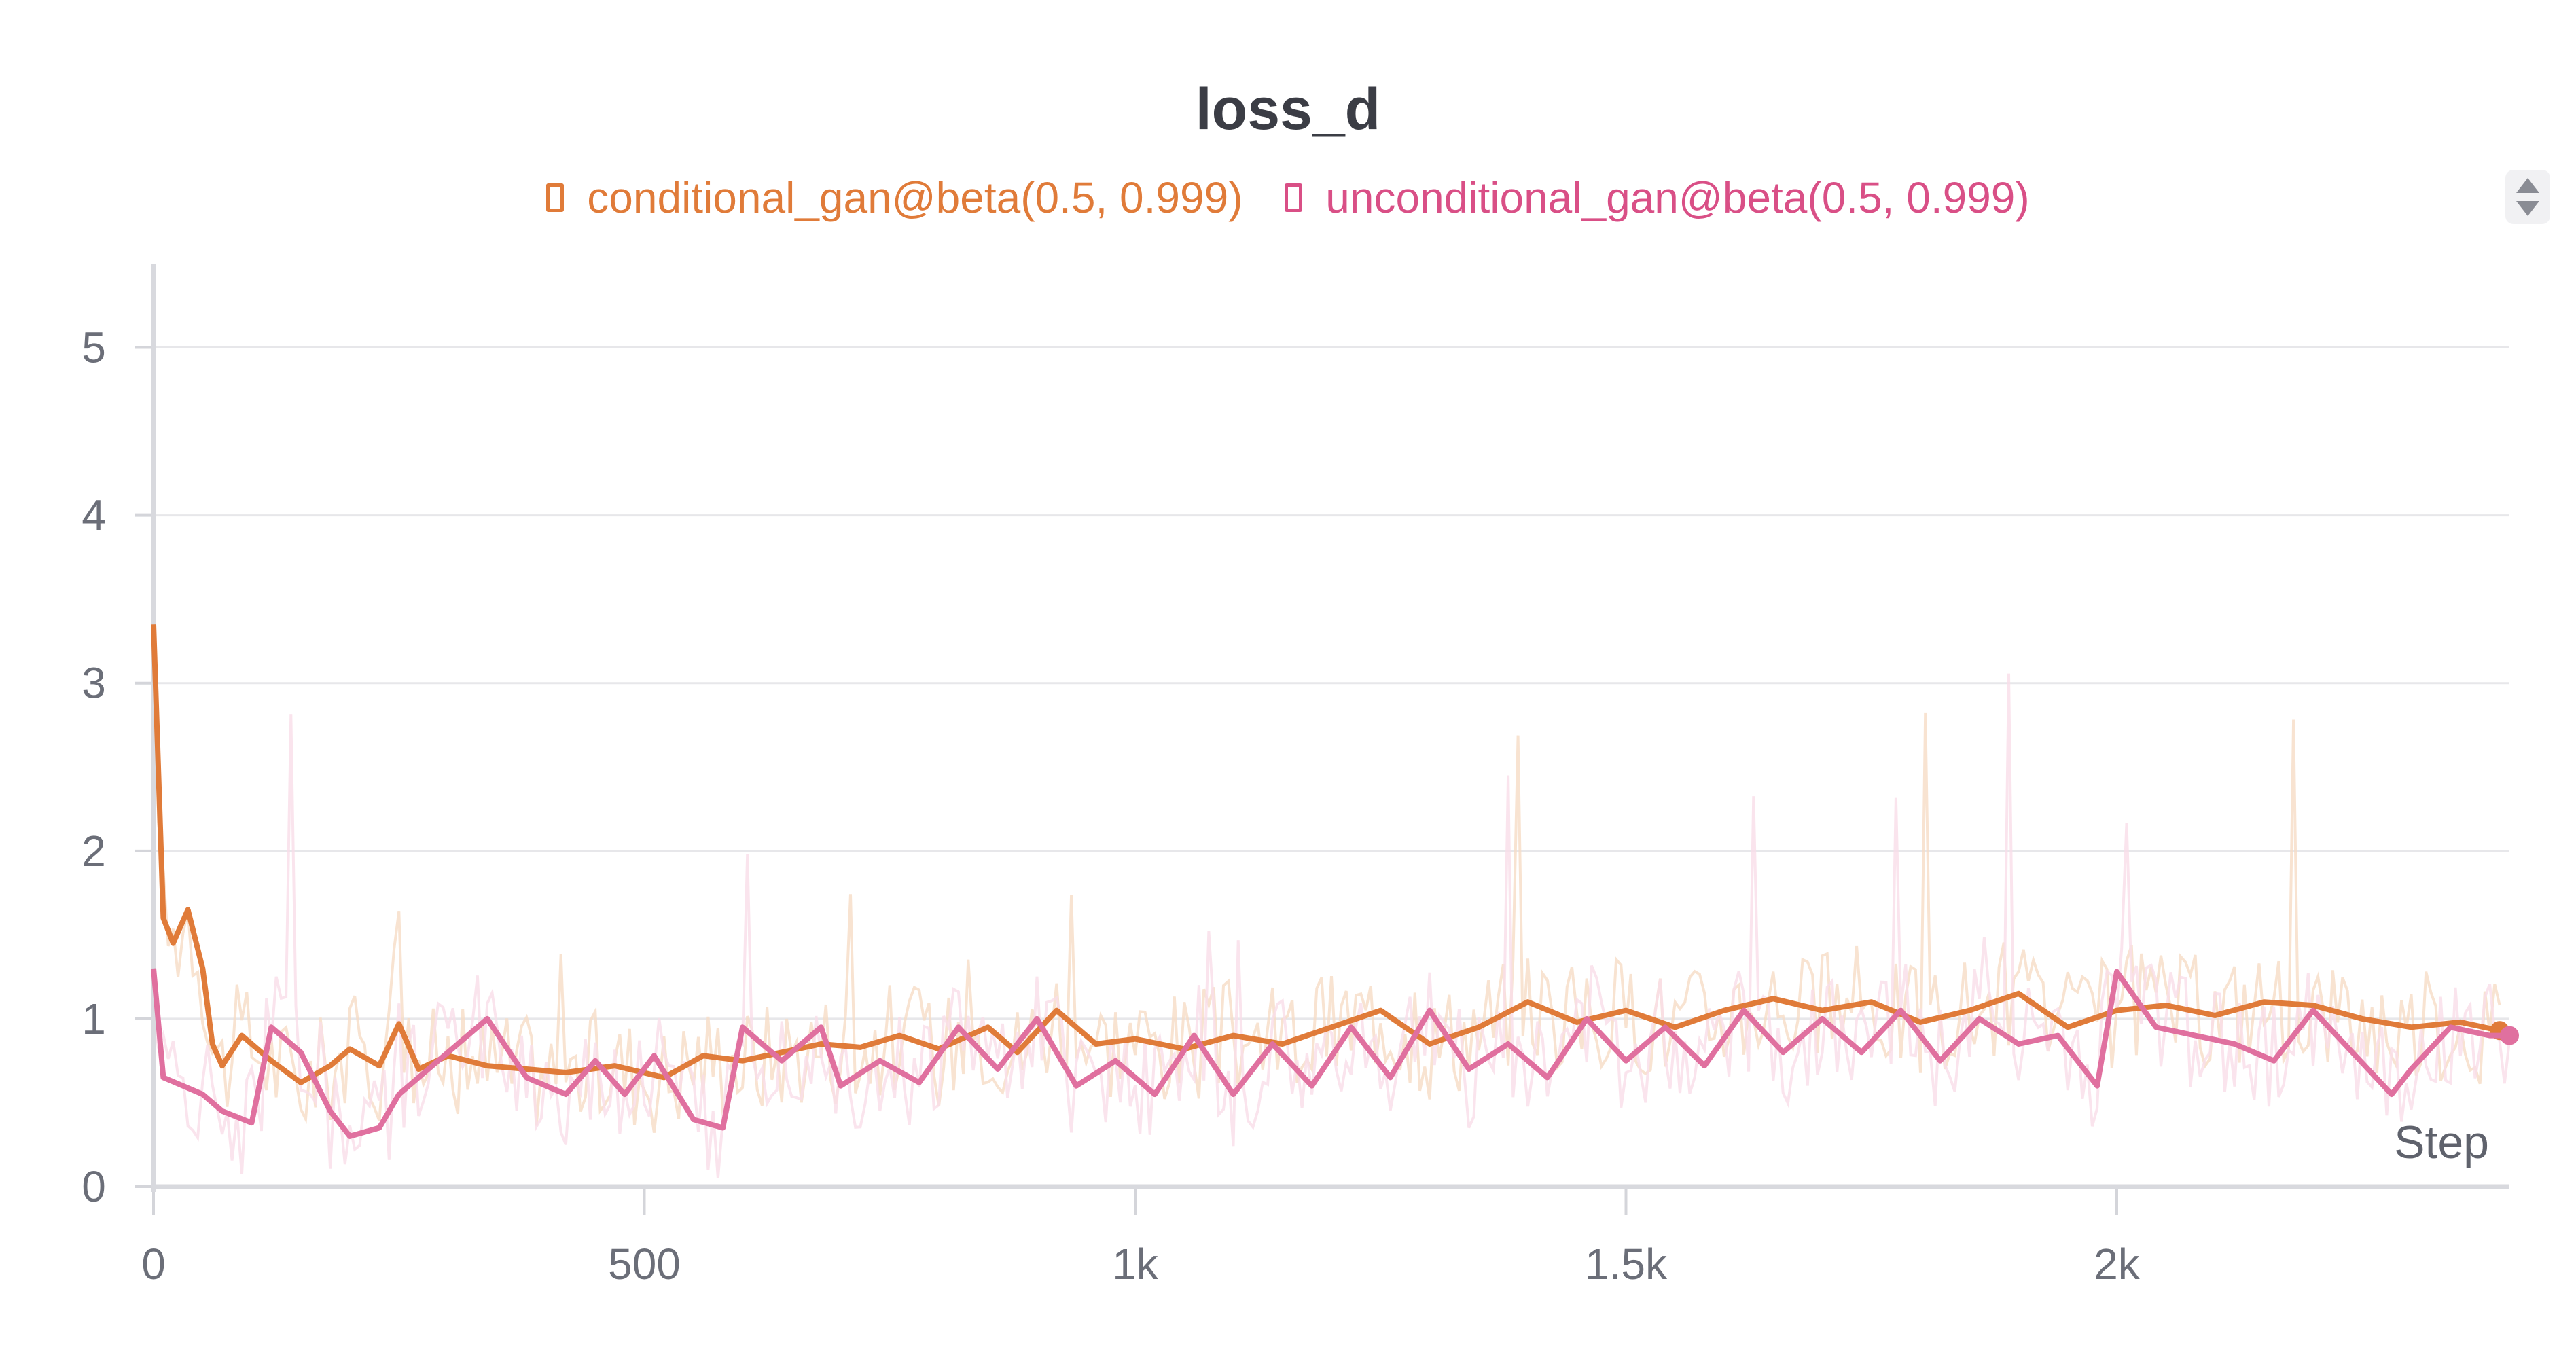 Image resolution: width=2576 pixels, height=1353 pixels. What do you see at coordinates (1626, 1264) in the screenshot?
I see `x-tick-label: 1.5k` at bounding box center [1626, 1264].